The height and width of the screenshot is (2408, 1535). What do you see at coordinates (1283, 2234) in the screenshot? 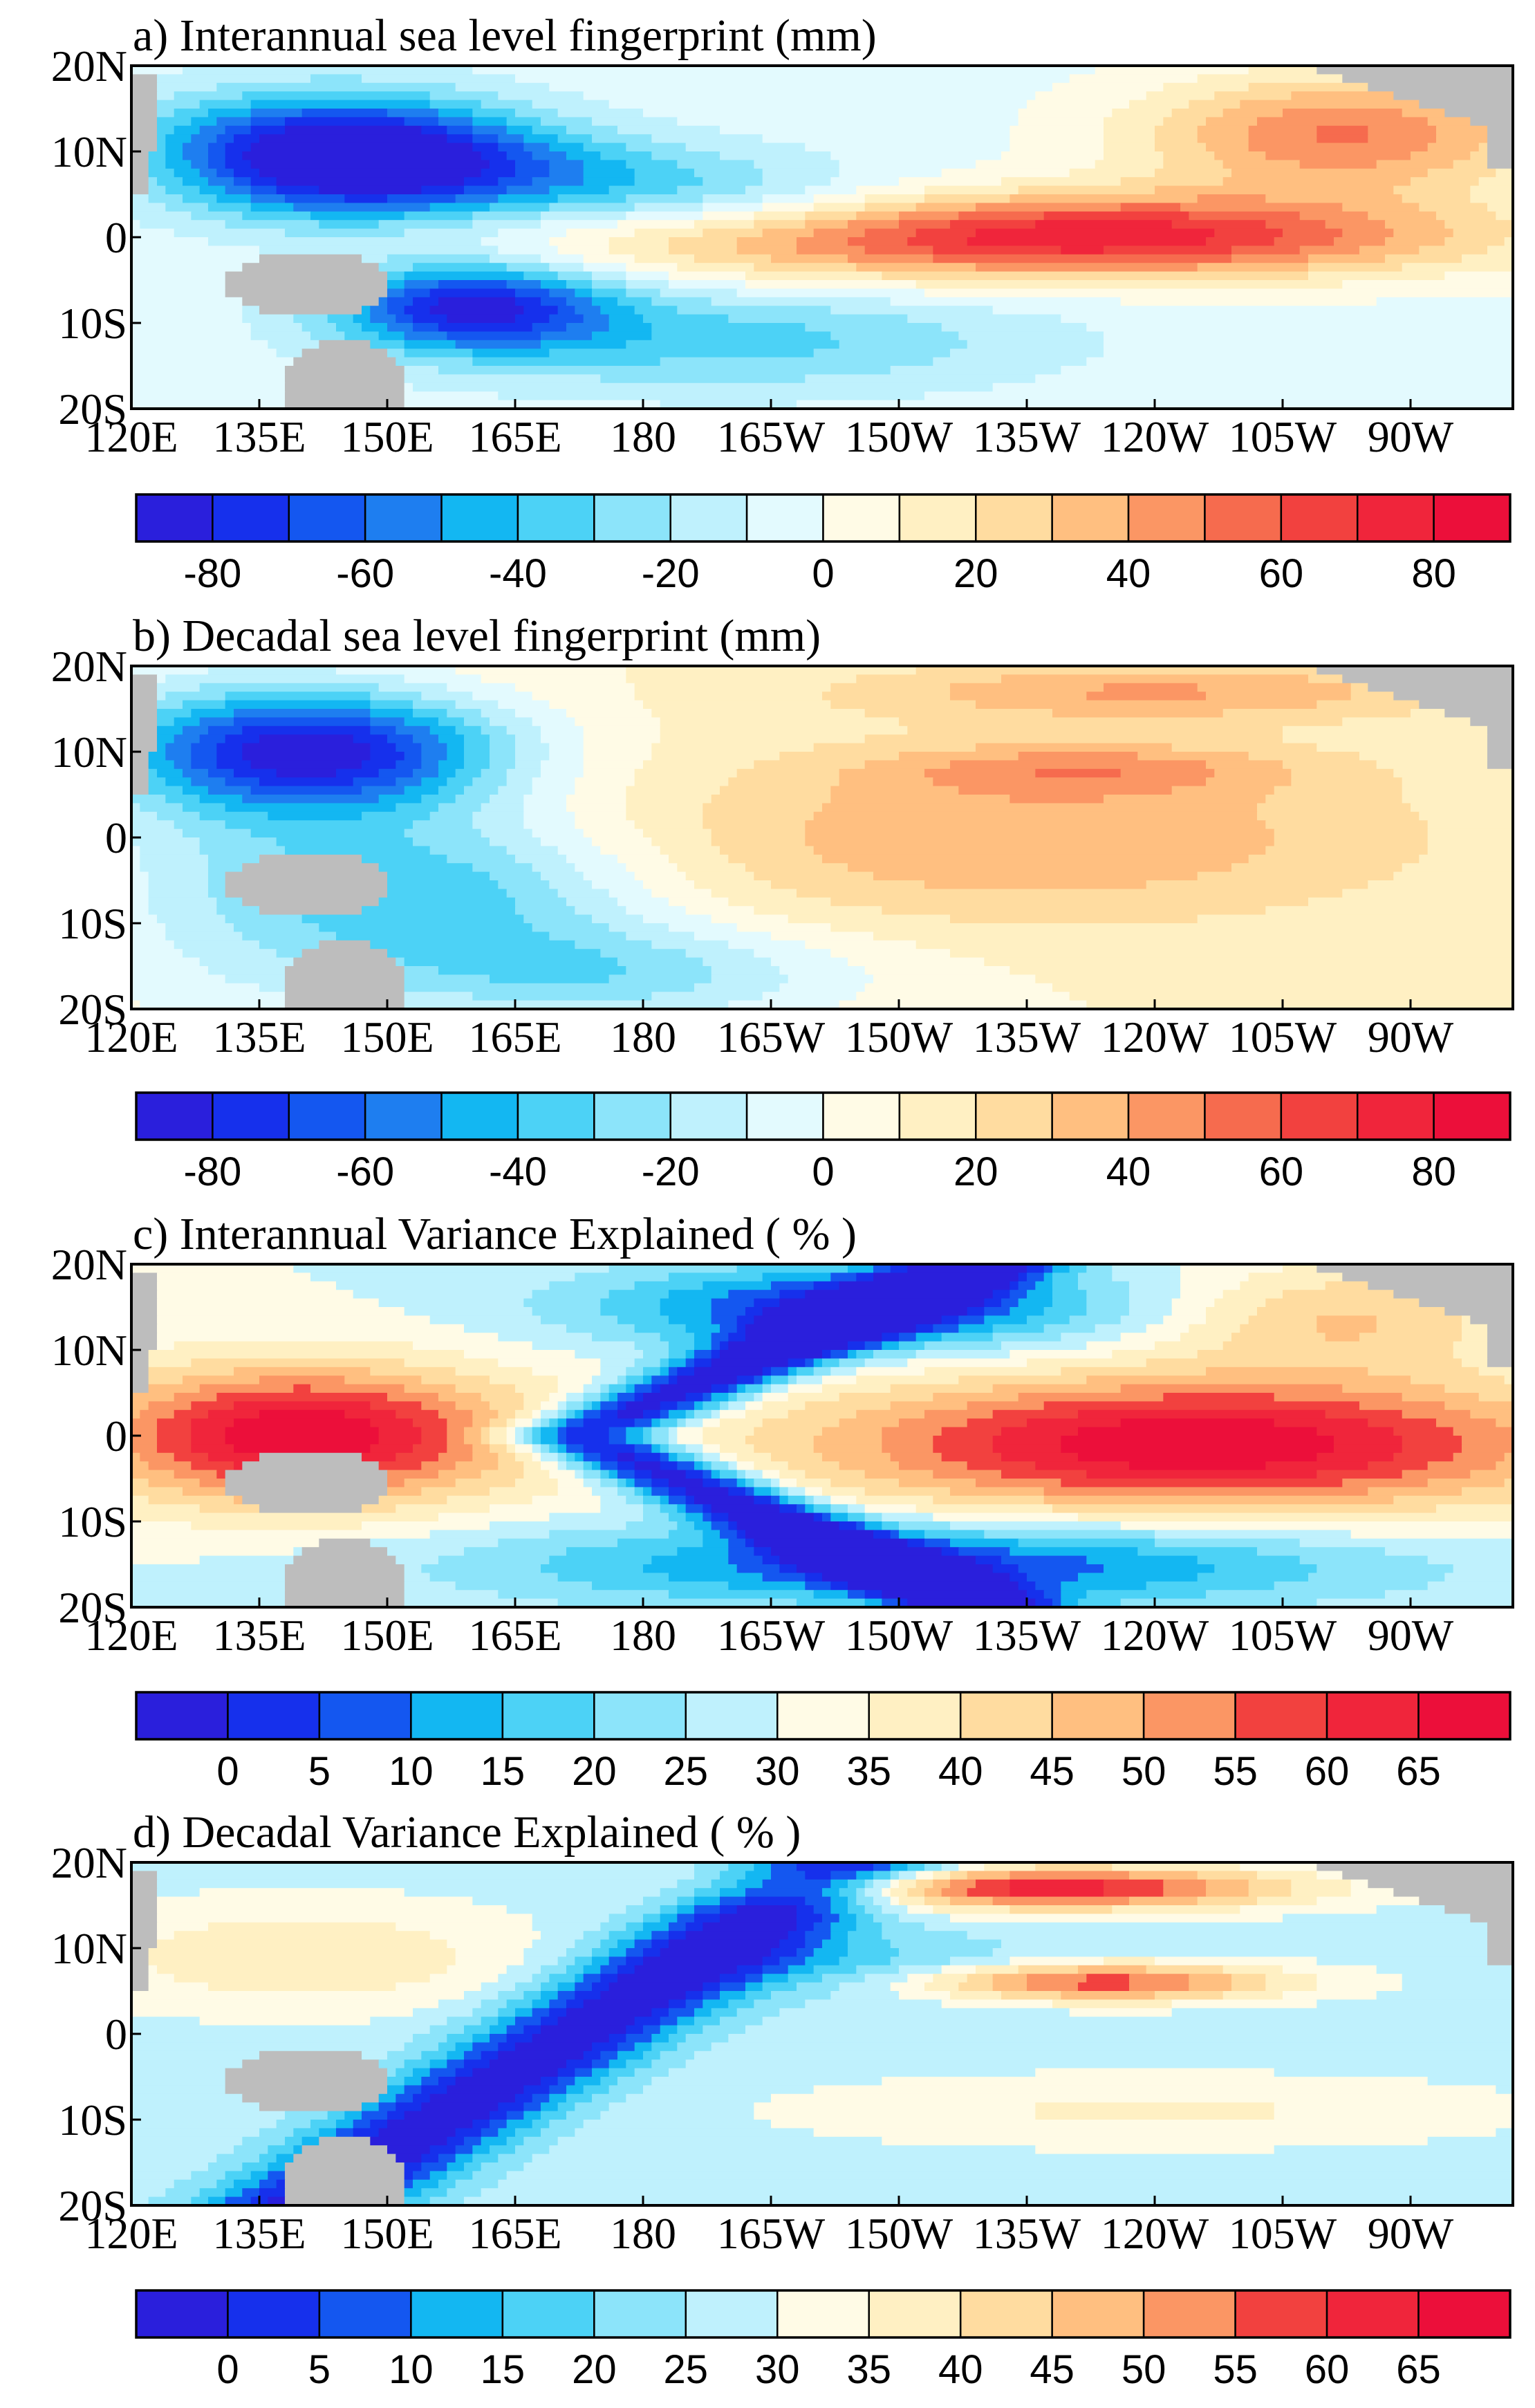
I see `x-tick-label: 105W` at bounding box center [1283, 2234].